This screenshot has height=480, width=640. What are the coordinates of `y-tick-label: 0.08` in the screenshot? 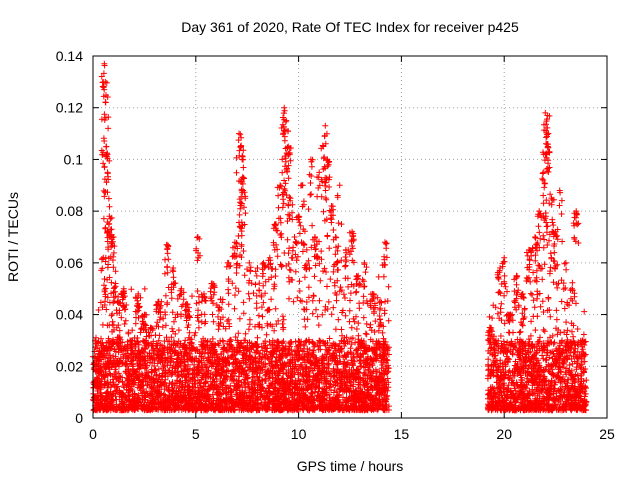 It's located at (69, 211).